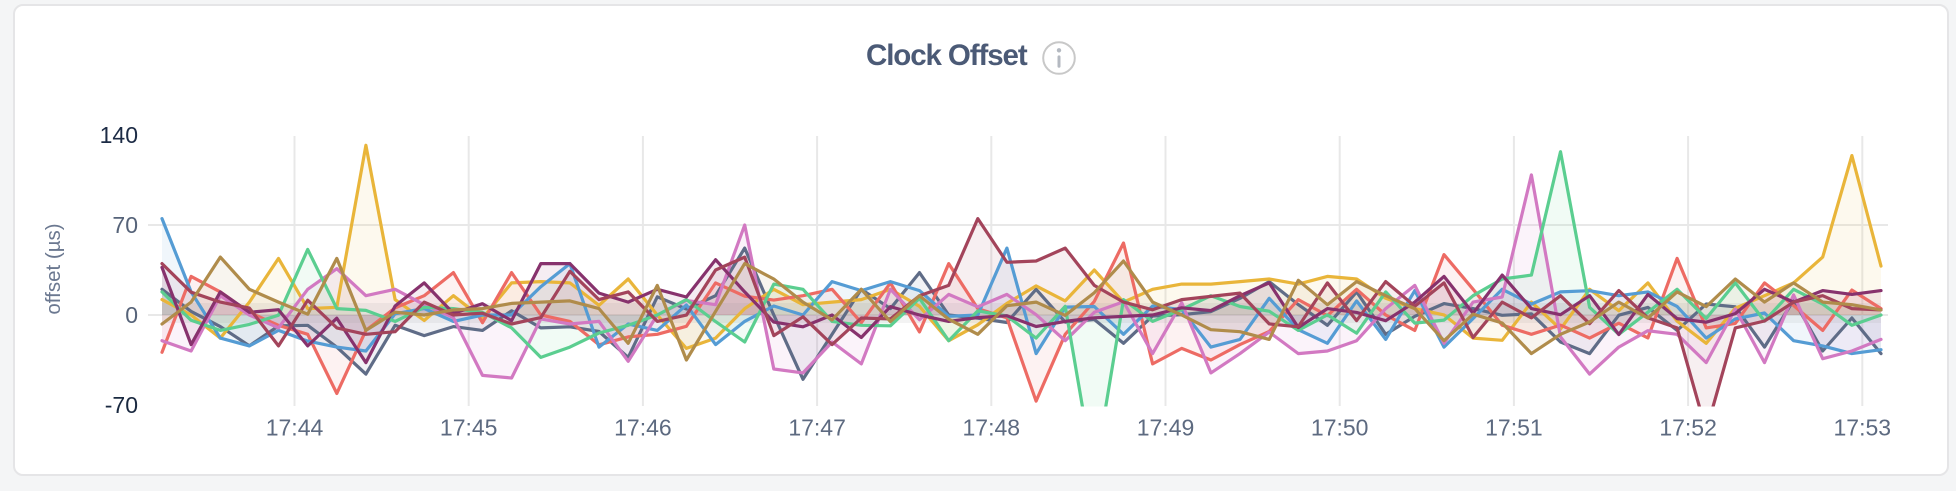 This screenshot has width=1956, height=491. What do you see at coordinates (125, 225) in the screenshot?
I see `svg-text: 70` at bounding box center [125, 225].